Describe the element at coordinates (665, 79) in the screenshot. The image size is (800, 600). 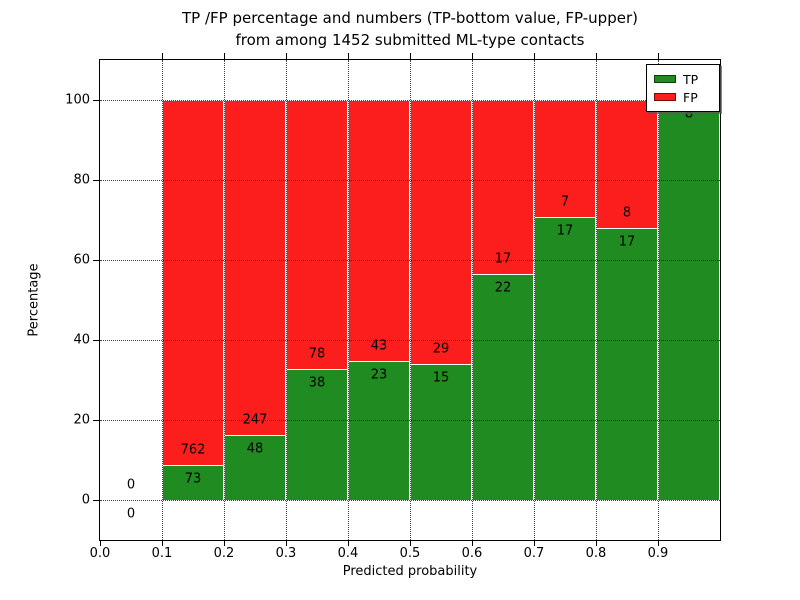
I see `legend-swatch-tp` at that location.